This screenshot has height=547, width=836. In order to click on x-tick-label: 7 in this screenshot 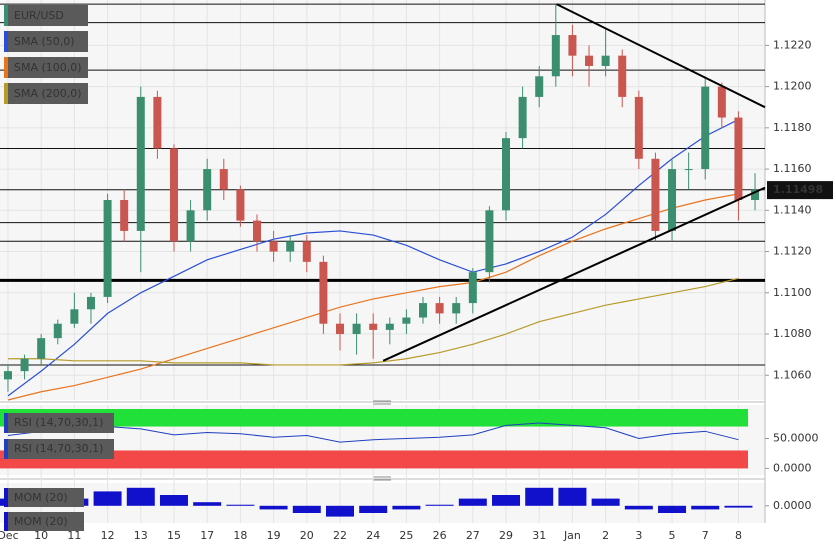, I will do `click(705, 535)`.